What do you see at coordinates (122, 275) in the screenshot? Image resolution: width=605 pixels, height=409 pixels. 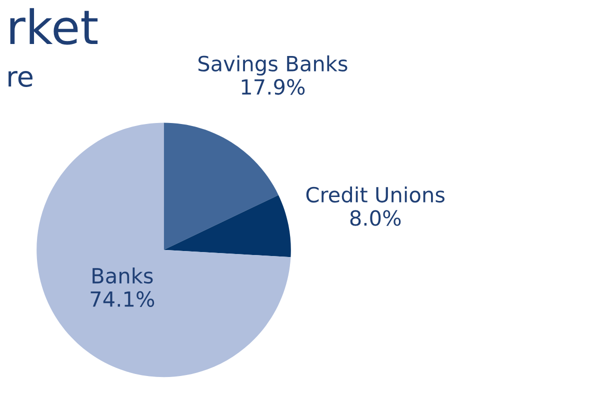 I see `slice-label: Banks` at bounding box center [122, 275].